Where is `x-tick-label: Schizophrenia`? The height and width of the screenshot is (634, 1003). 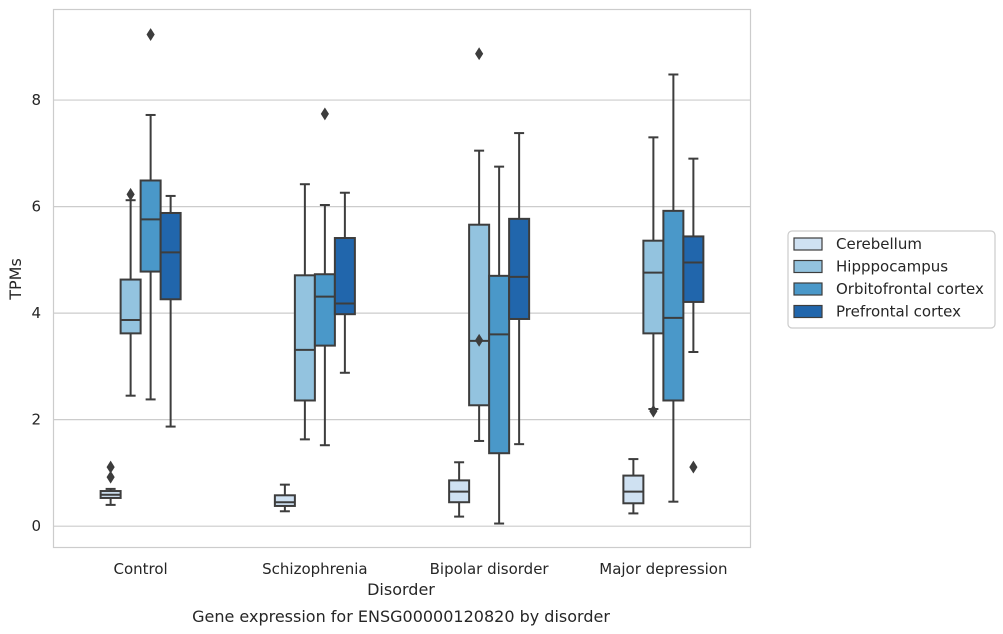
x-tick-label: Schizophrenia is located at coordinates (314, 569).